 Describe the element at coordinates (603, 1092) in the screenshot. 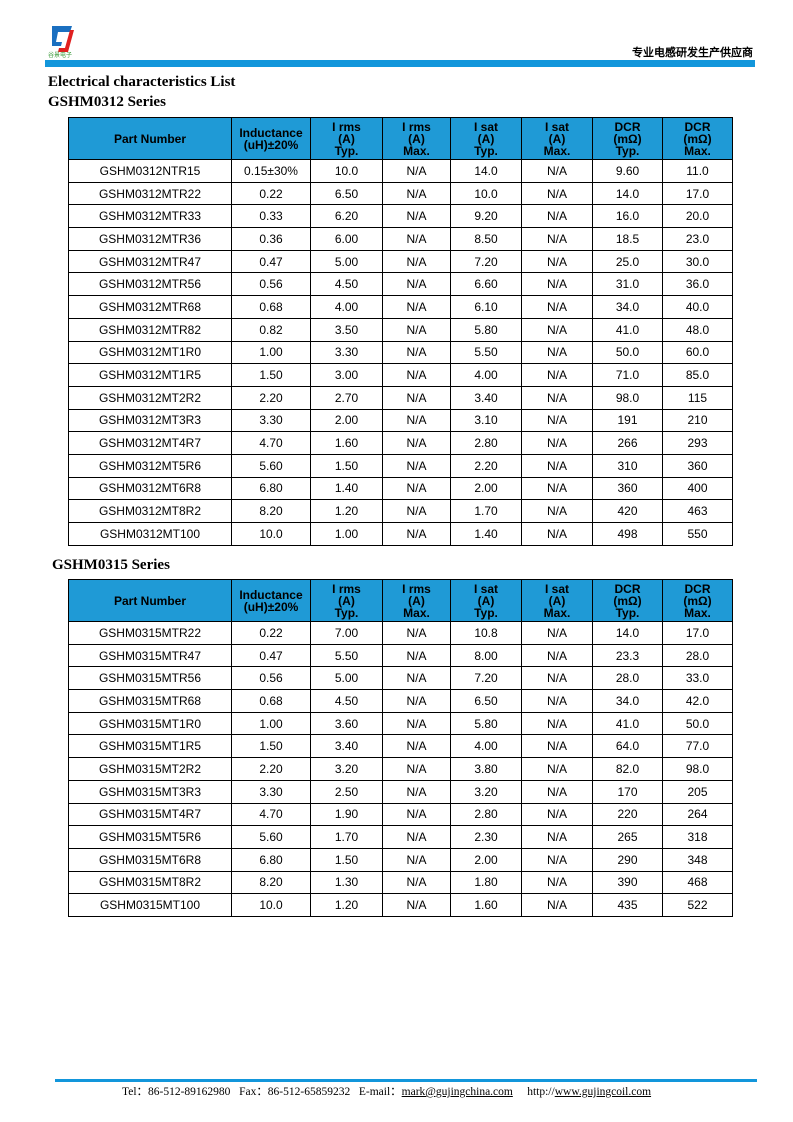

I see `website-link: www.gujingcoil.com` at that location.